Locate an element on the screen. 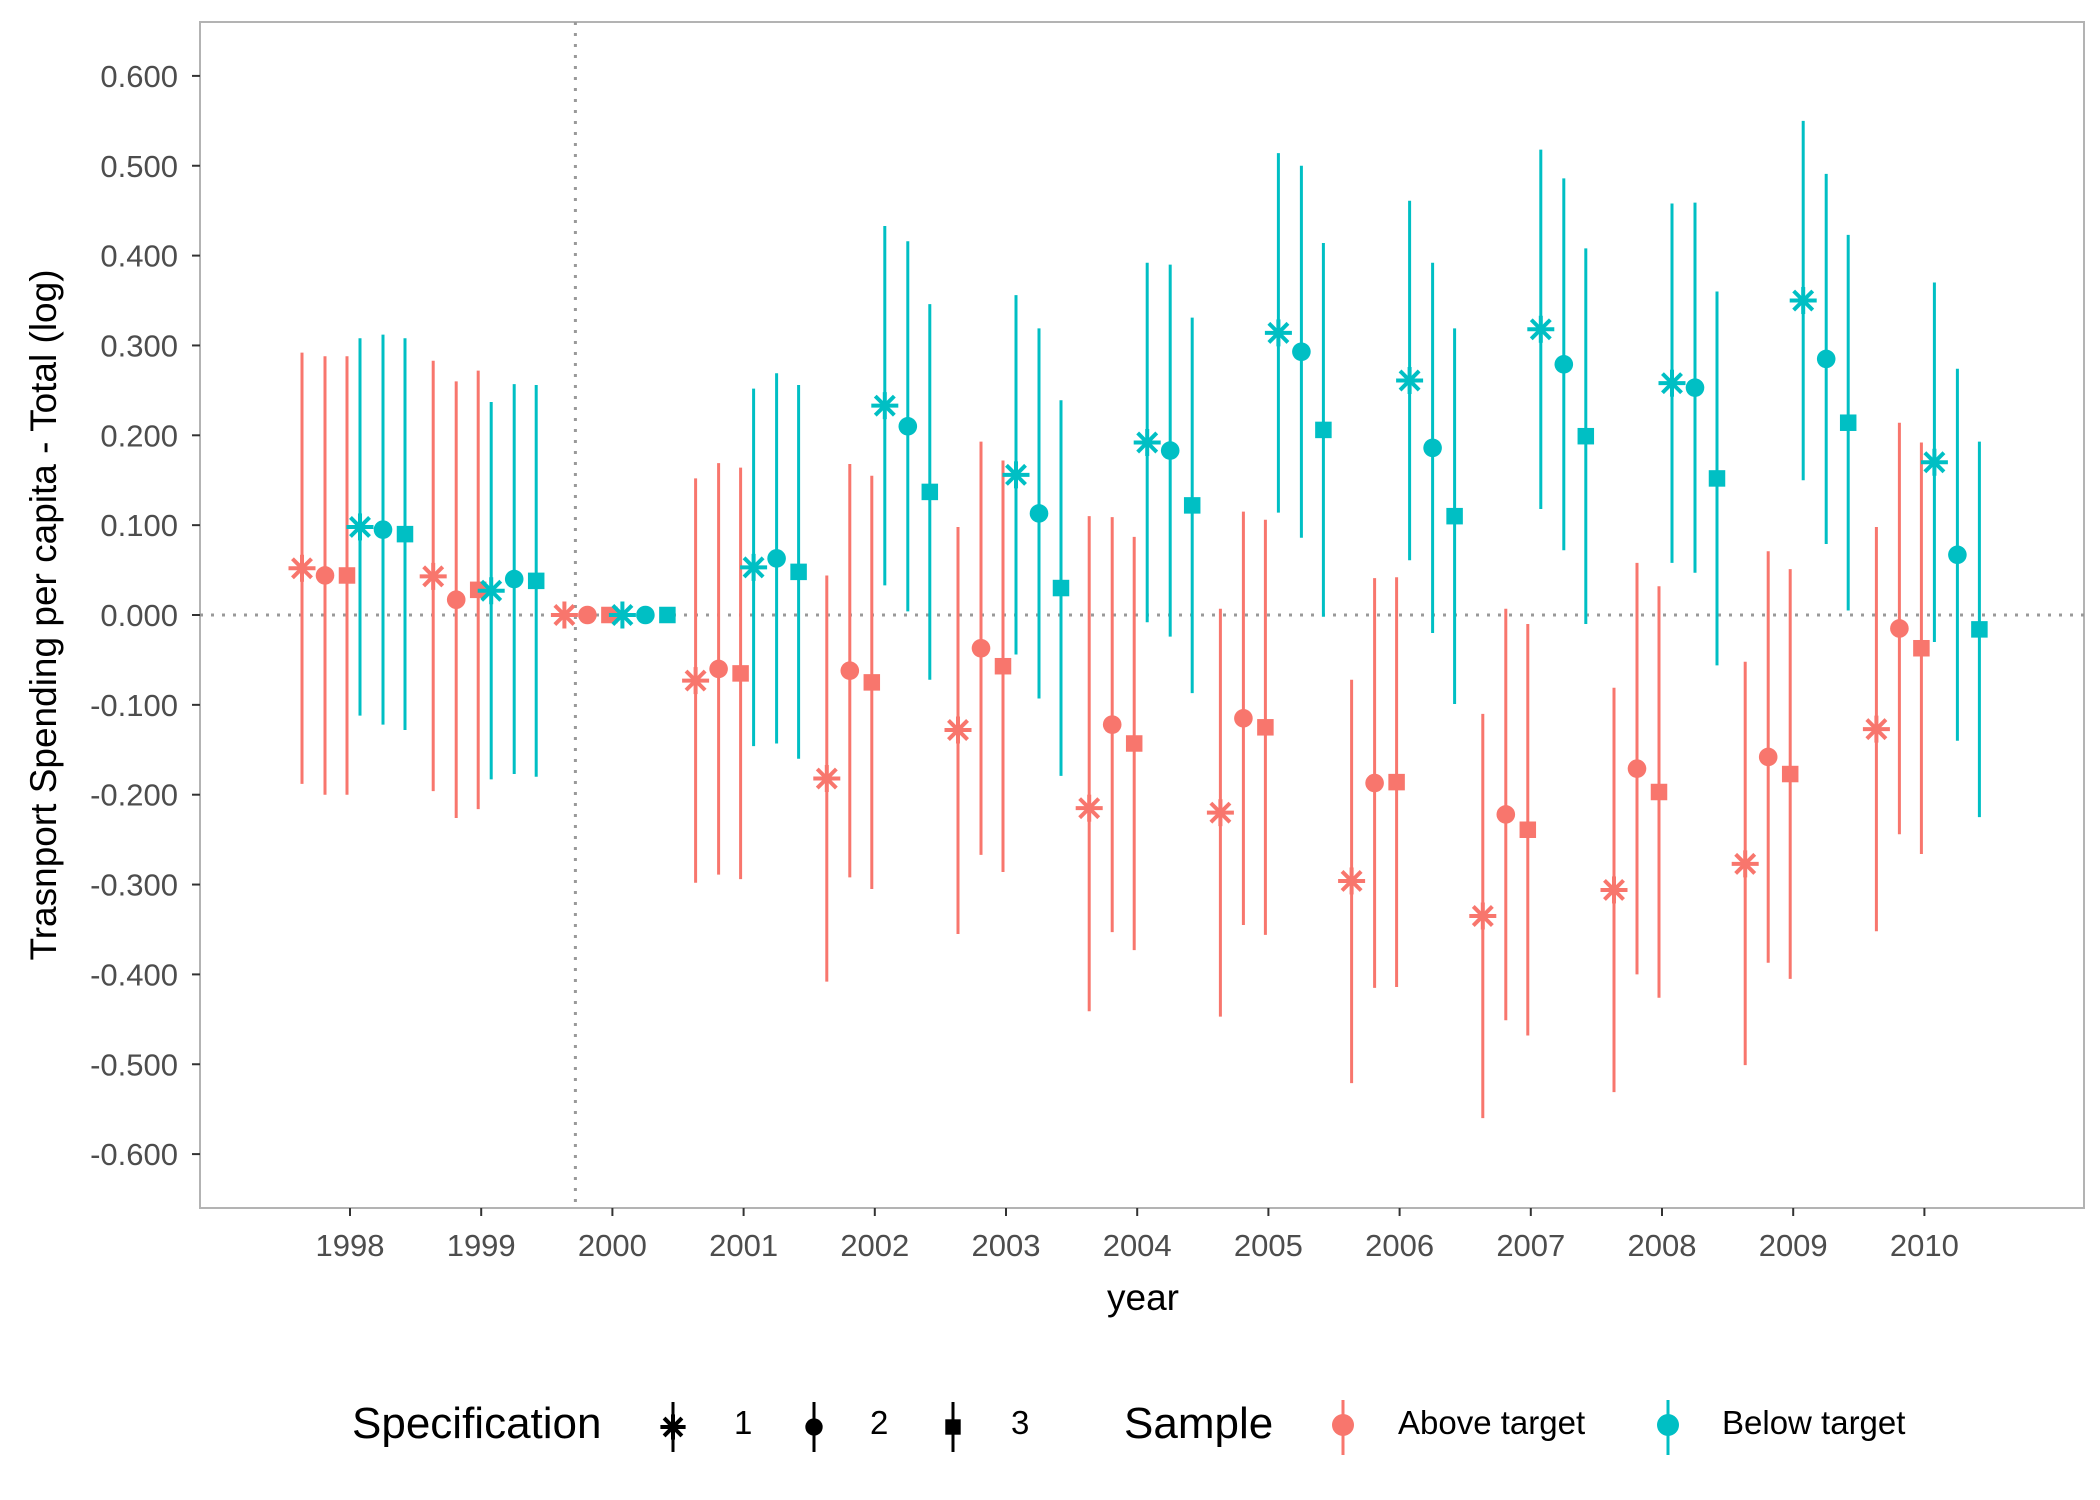 The image size is (2100, 1500). y-tick-label: 0.500 is located at coordinates (139, 166).